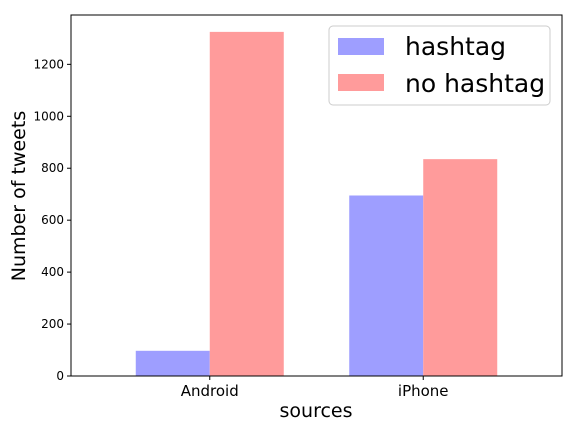 The width and height of the screenshot is (576, 432). I want to click on y-tick-label: 1200, so click(48, 64).